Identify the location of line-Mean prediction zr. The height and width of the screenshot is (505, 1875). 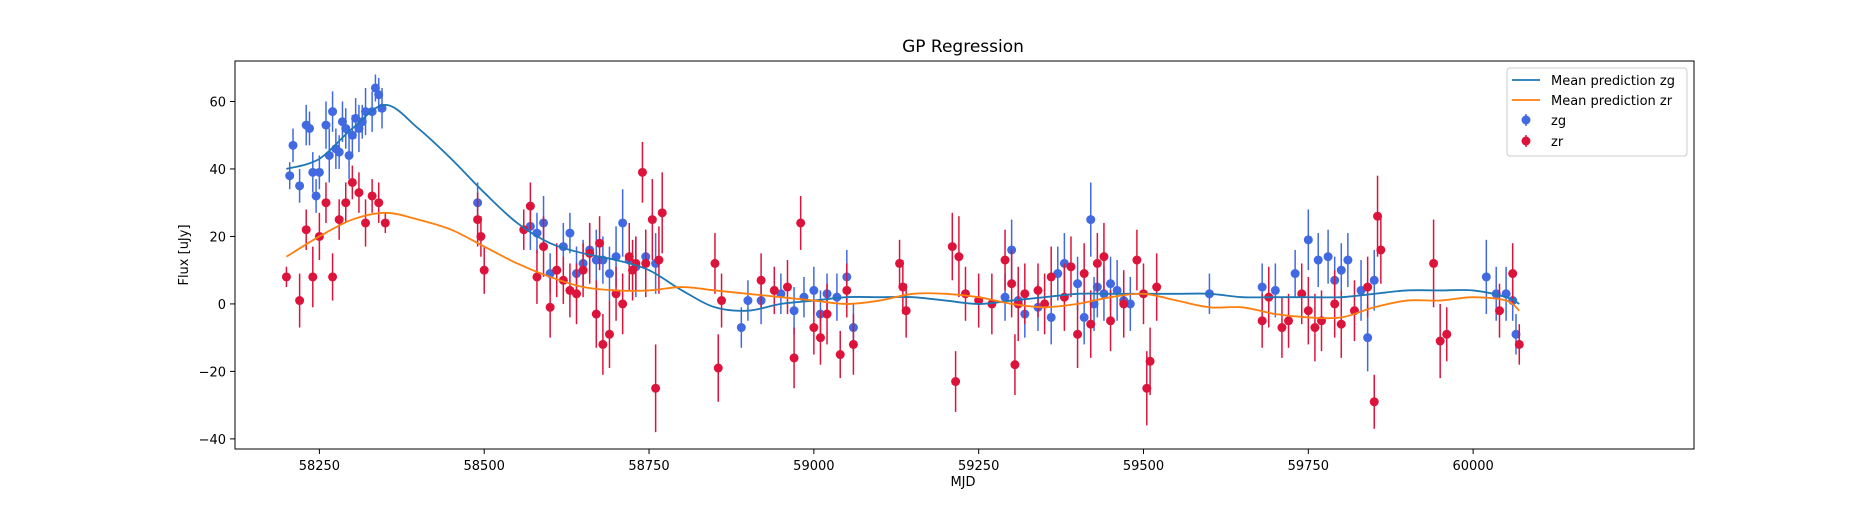
(902, 265).